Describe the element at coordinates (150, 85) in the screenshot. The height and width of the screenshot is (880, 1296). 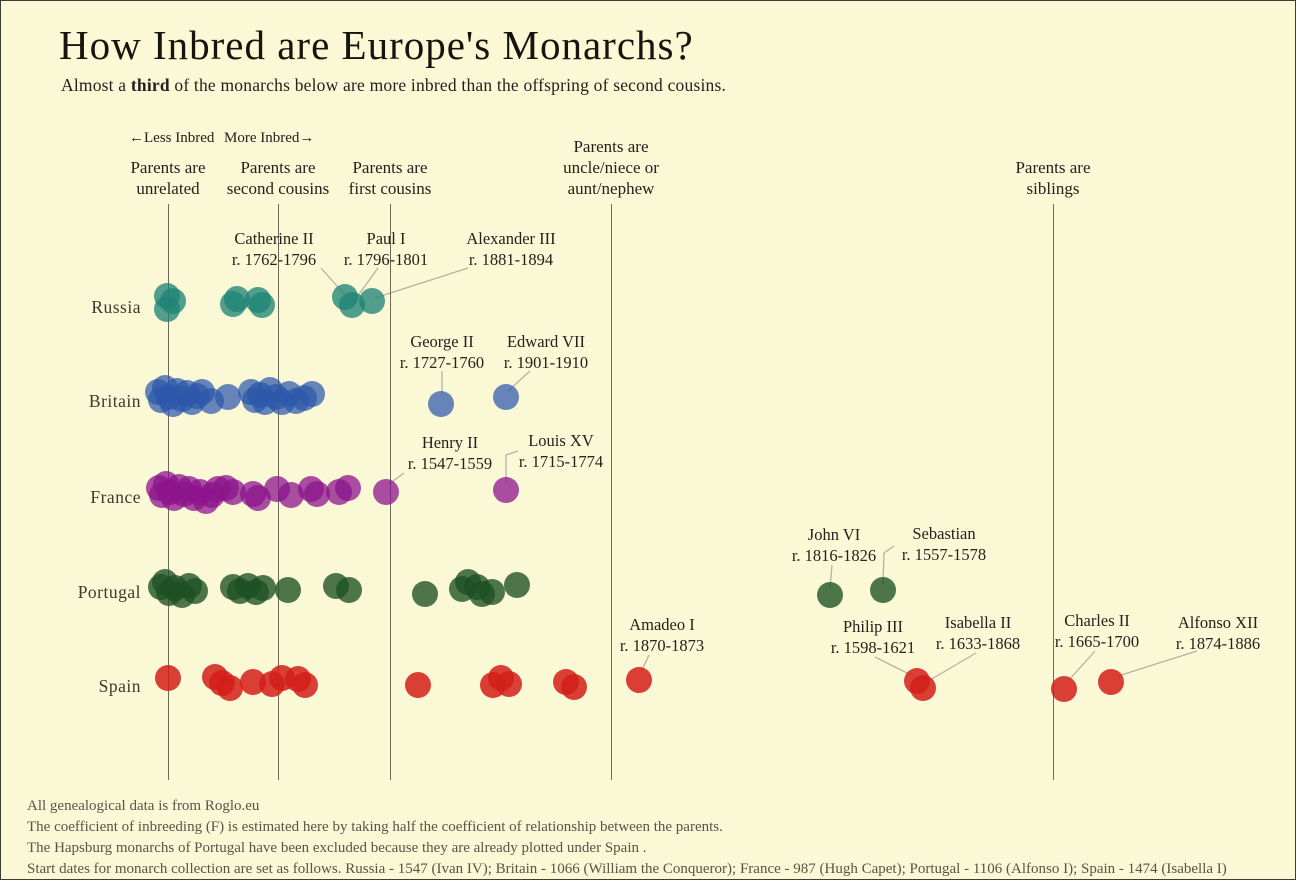
I see `subtitle-bold-word: third` at that location.